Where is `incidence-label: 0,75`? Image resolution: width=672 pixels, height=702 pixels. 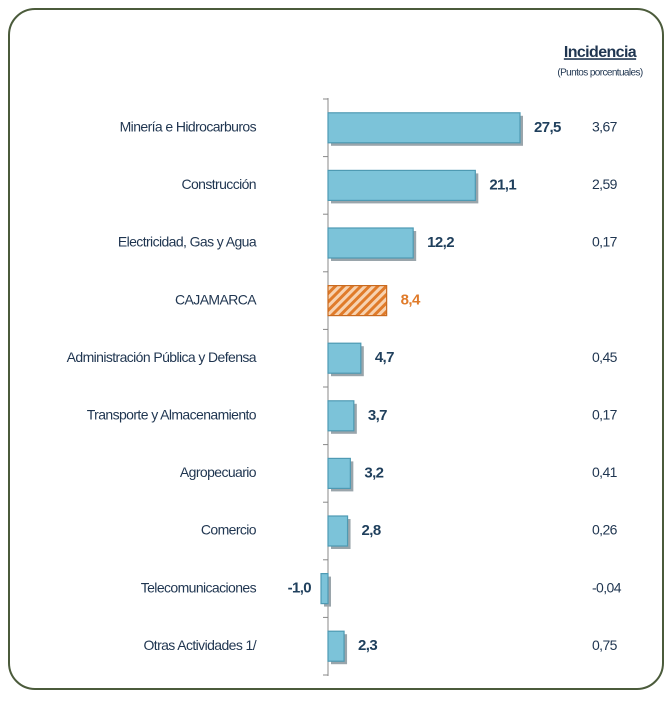 incidence-label: 0,75 is located at coordinates (605, 645).